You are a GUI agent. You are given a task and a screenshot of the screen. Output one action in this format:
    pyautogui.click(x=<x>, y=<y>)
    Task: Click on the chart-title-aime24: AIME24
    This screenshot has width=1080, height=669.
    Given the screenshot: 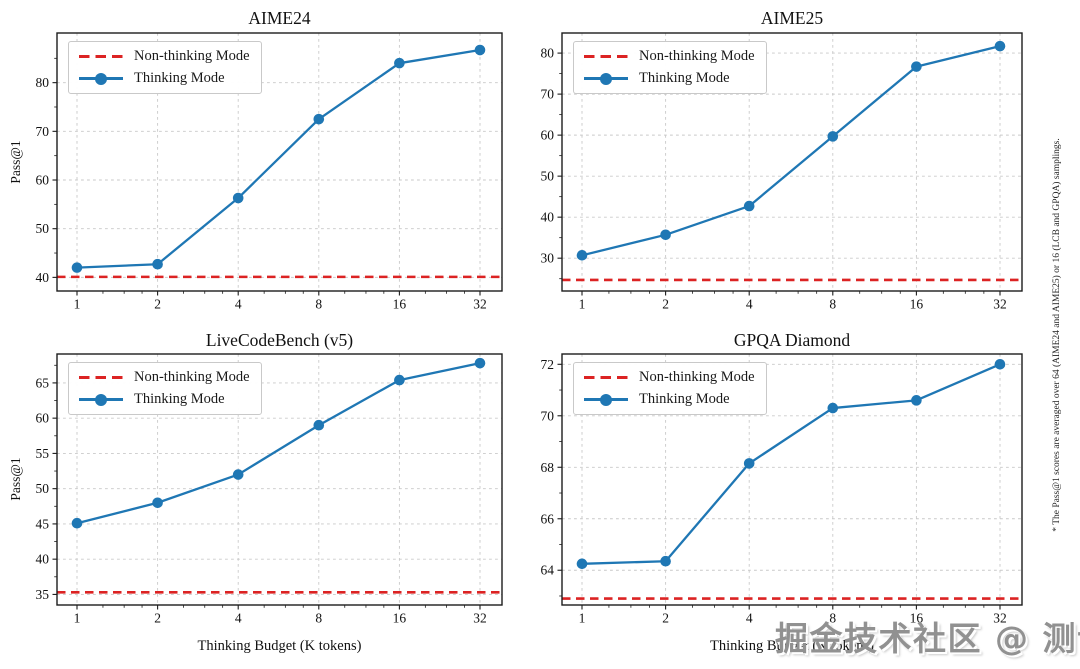 What is the action you would take?
    pyautogui.click(x=279, y=18)
    